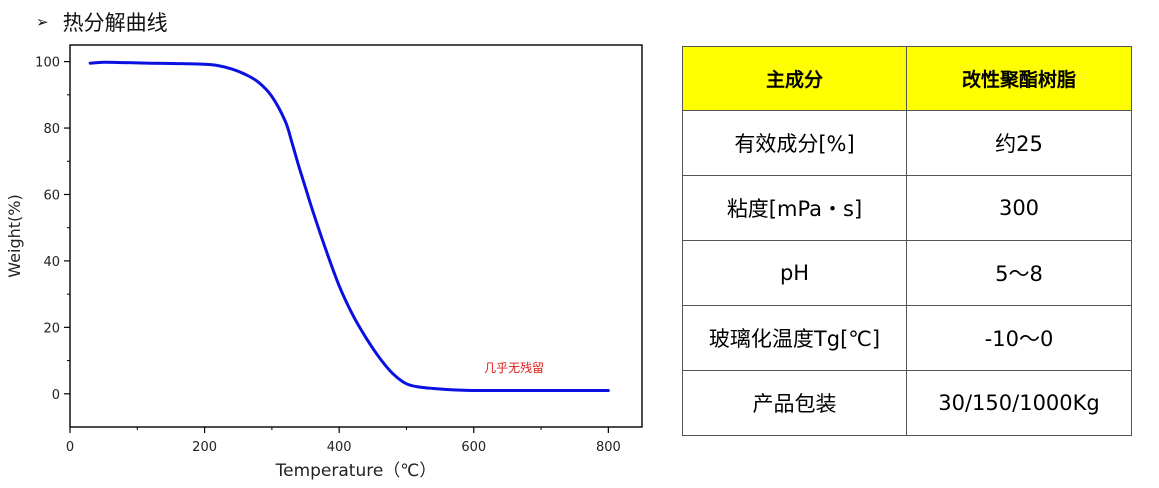  What do you see at coordinates (70, 447) in the screenshot?
I see `x-tick-label: 0` at bounding box center [70, 447].